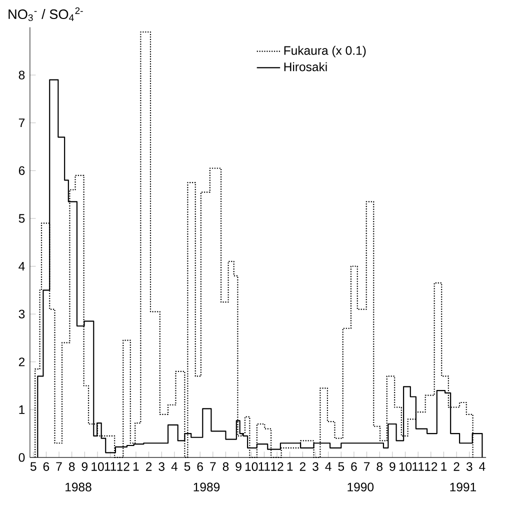 The image size is (516, 510). Describe the element at coordinates (21, 362) in the screenshot. I see `y-tick-label: 2` at that location.